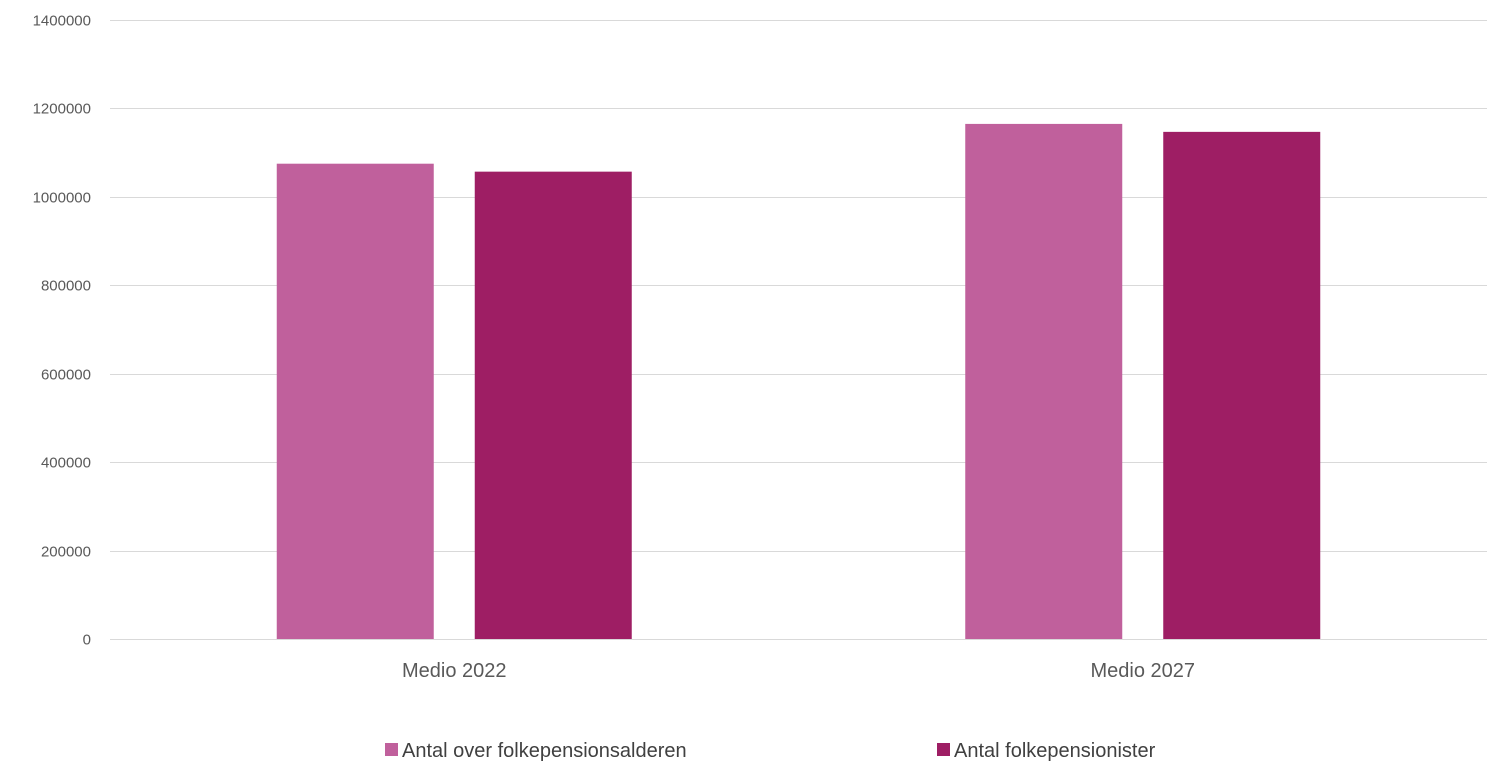  Describe the element at coordinates (62, 21) in the screenshot. I see `y-tick-label: 1400000` at that location.